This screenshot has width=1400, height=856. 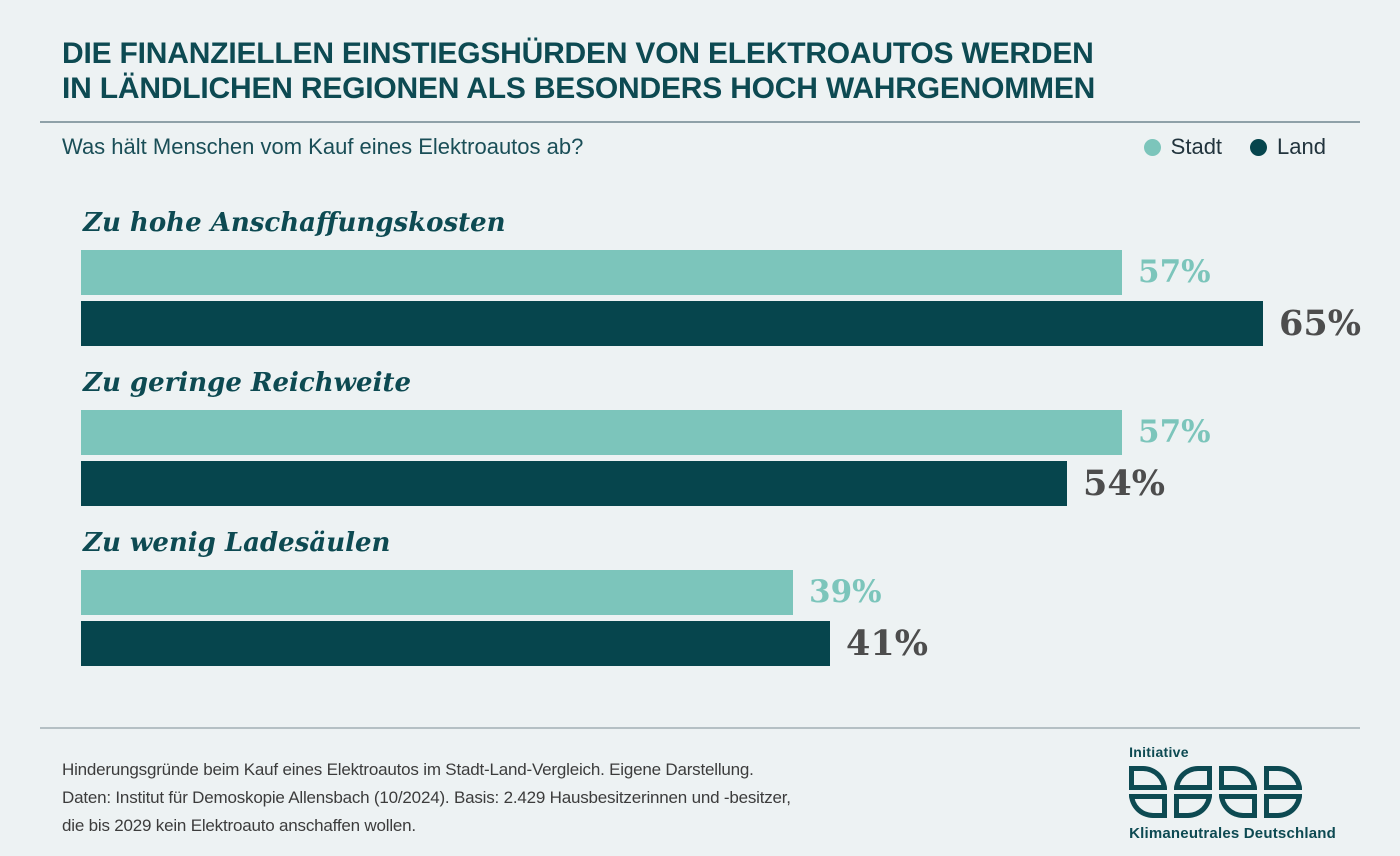 What do you see at coordinates (1152, 147) in the screenshot?
I see `stadt-dot-icon` at bounding box center [1152, 147].